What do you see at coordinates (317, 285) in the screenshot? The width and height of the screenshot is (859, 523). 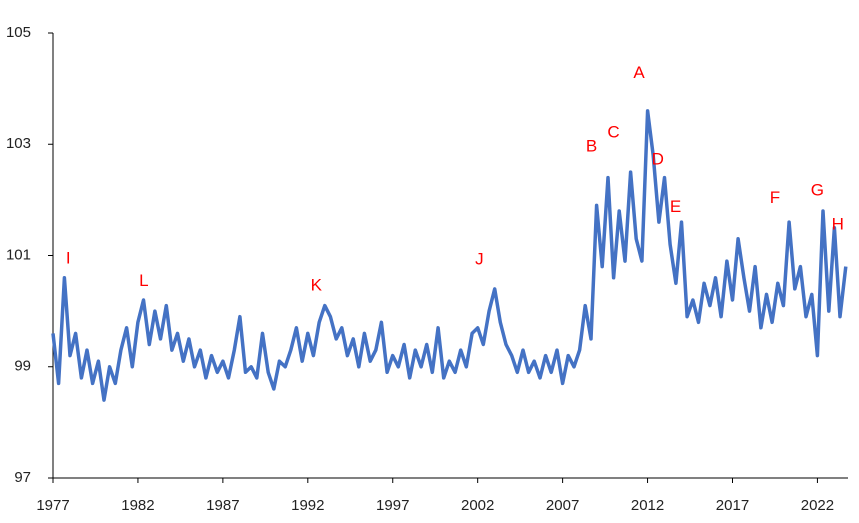 I see `annotation: K` at bounding box center [317, 285].